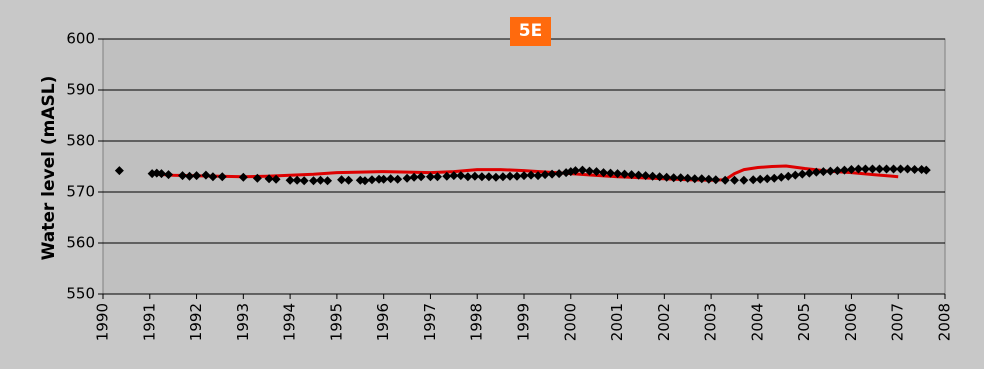 The image size is (984, 379). I want to click on x-tick-label: 2008, so click(945, 322).